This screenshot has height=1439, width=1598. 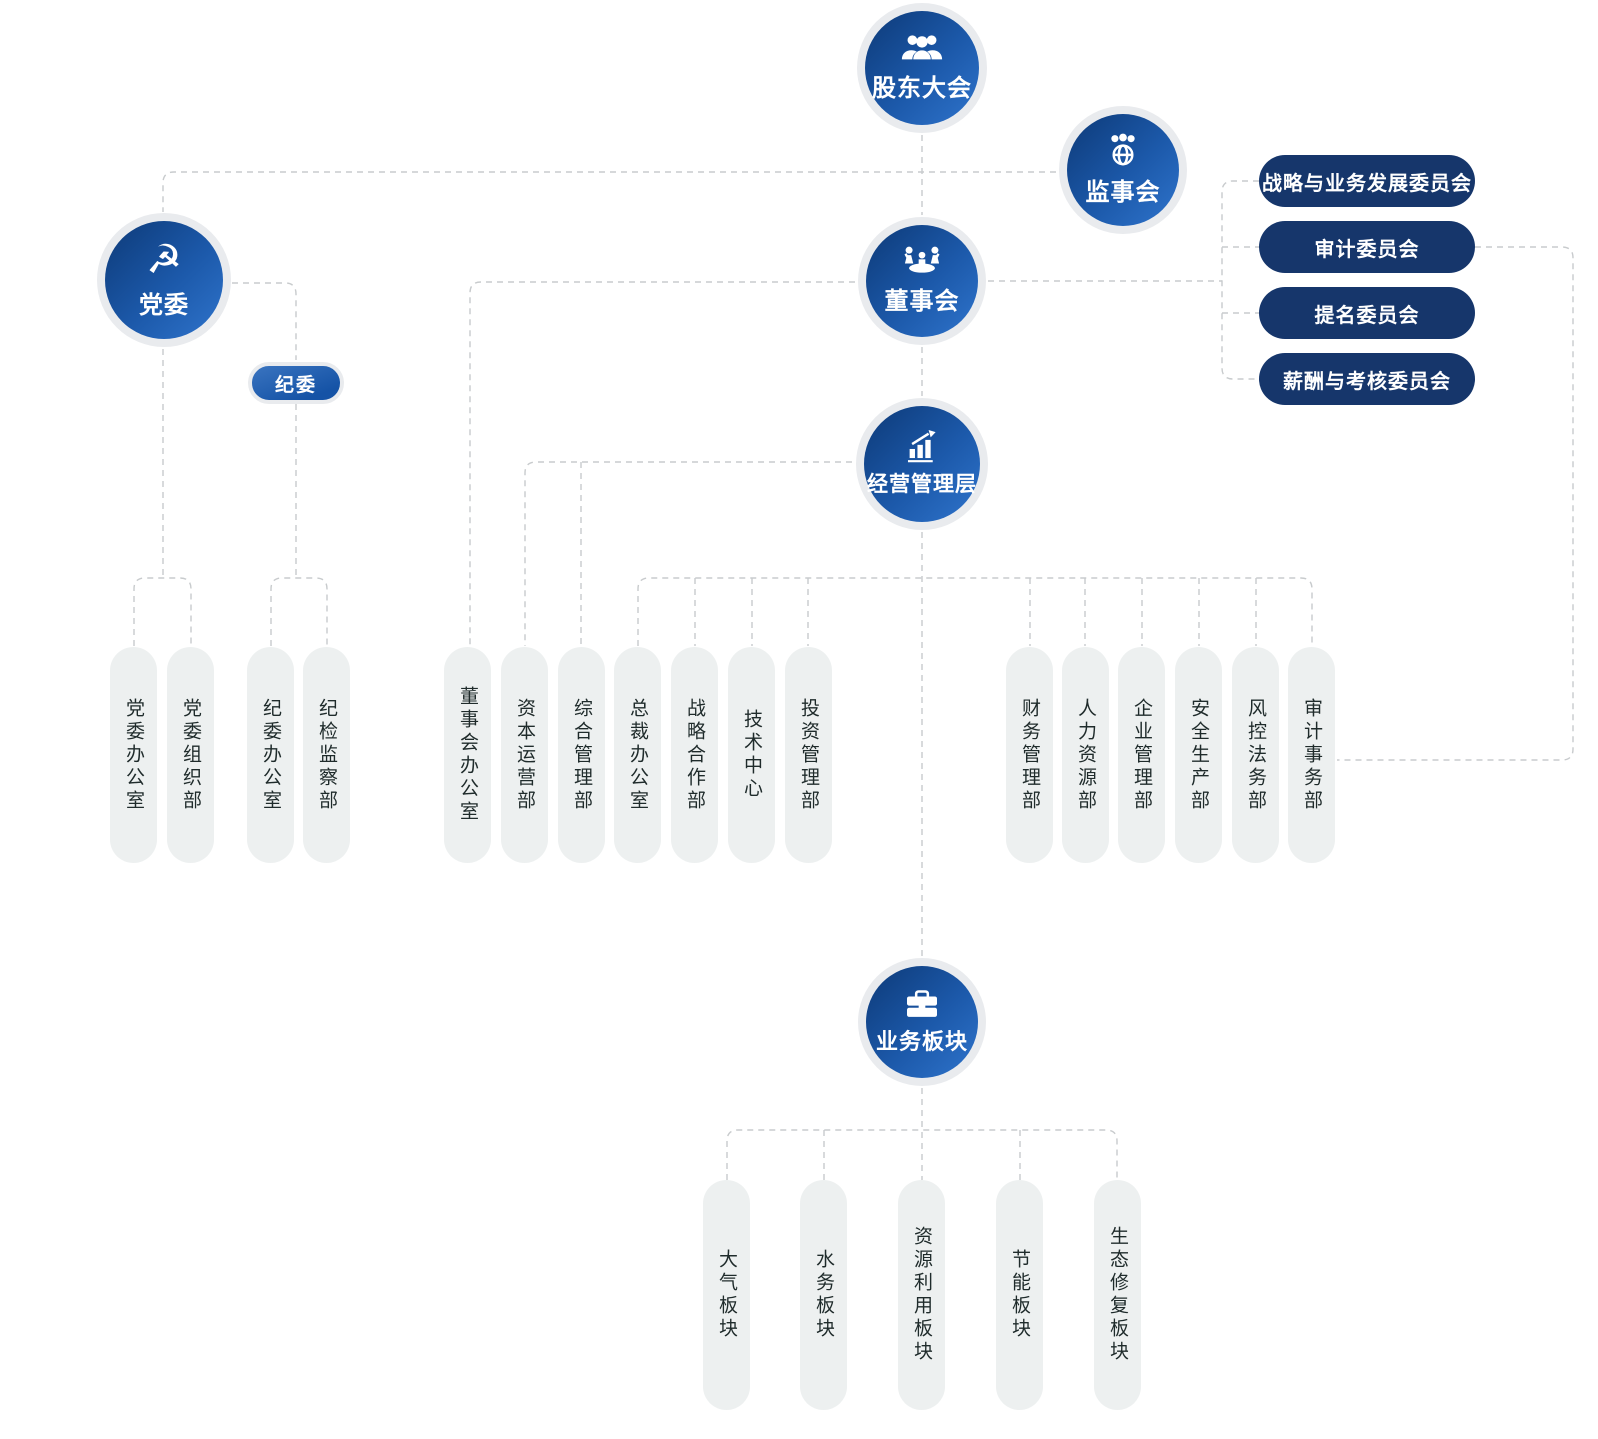 I want to click on dept-investment-management: 投资管理部, so click(x=808, y=755).